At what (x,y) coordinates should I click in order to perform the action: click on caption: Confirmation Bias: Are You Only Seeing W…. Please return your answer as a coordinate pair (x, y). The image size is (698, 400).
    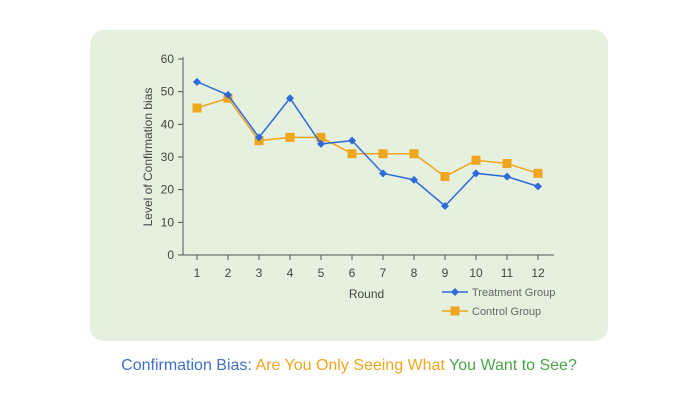
    Looking at the image, I should click on (349, 366).